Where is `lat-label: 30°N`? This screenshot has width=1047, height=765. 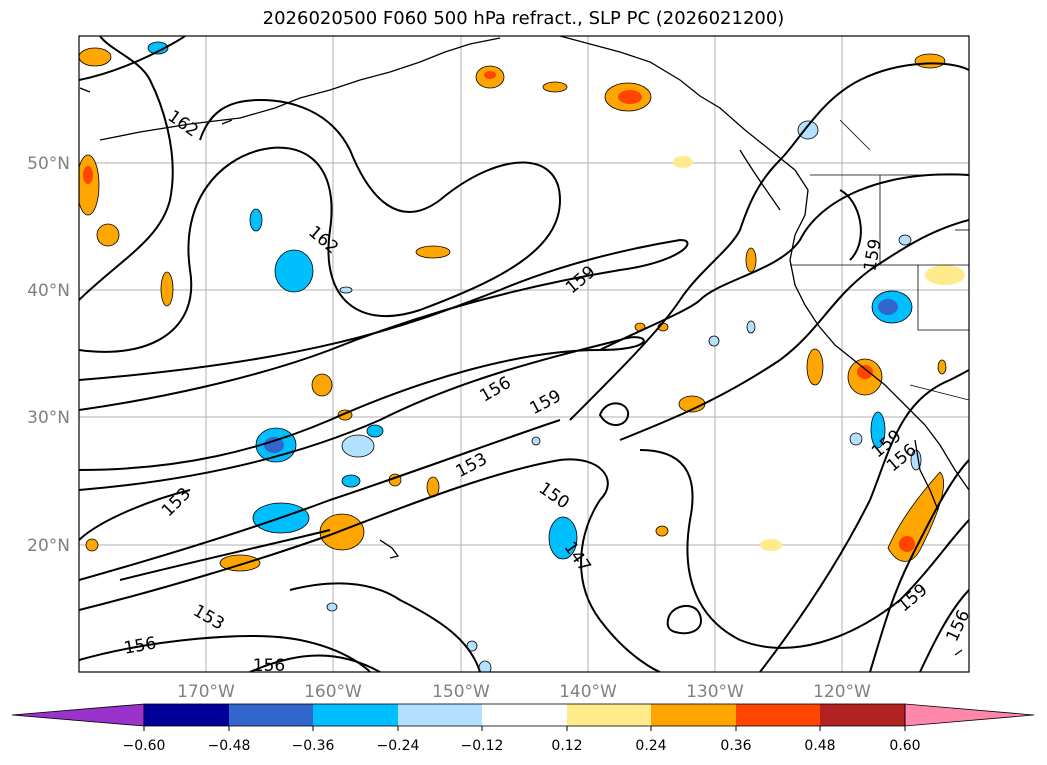
lat-label: 30°N is located at coordinates (48, 418).